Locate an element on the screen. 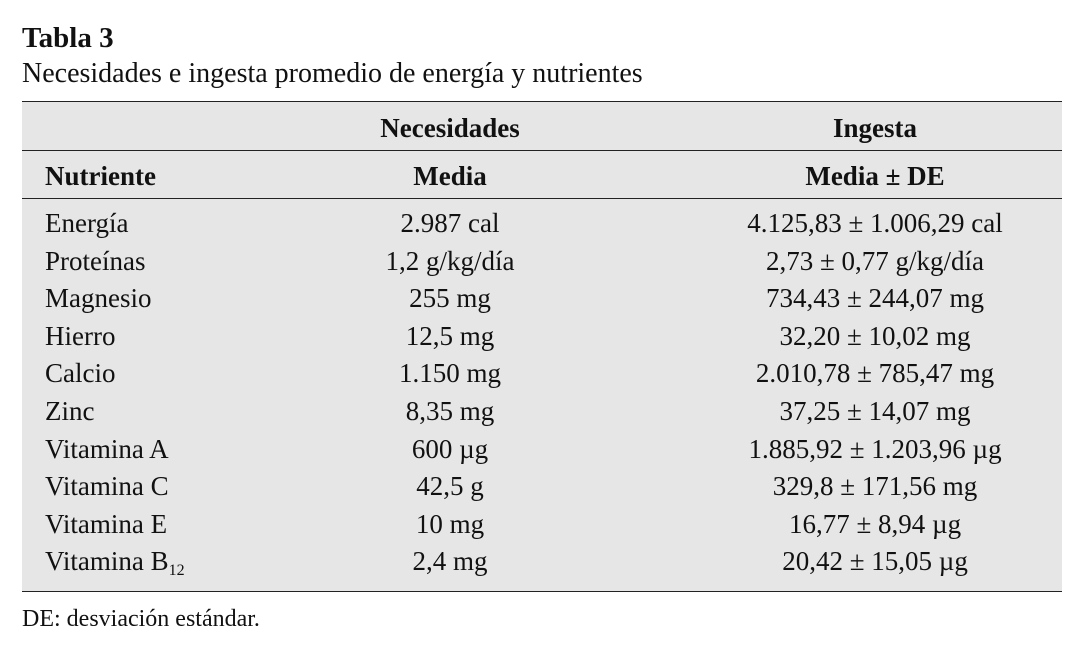 Image resolution: width=1079 pixels, height=658 pixels. nutrient-cell: Hierro is located at coordinates (80, 335).